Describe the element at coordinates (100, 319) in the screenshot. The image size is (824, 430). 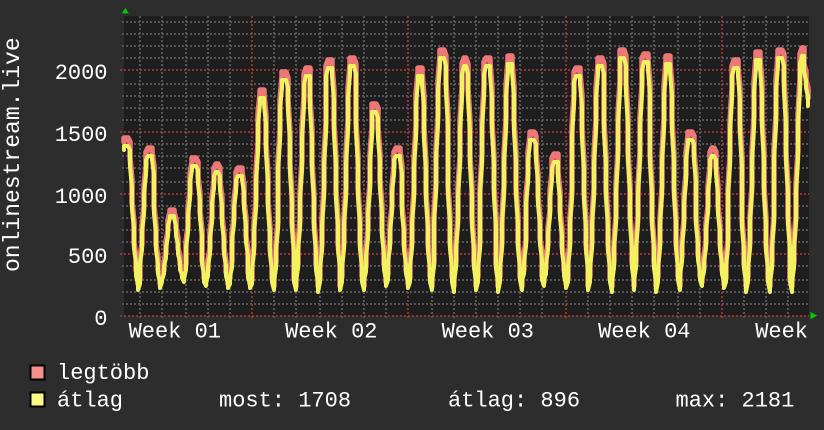
I see `svg-text: 0` at that location.